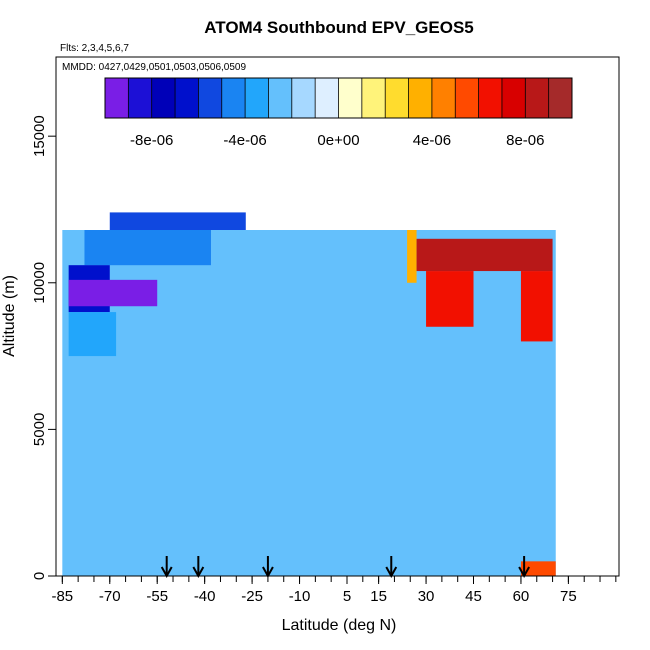 The height and width of the screenshot is (650, 650). Describe the element at coordinates (426, 596) in the screenshot. I see `x-tick-label: 30` at that location.